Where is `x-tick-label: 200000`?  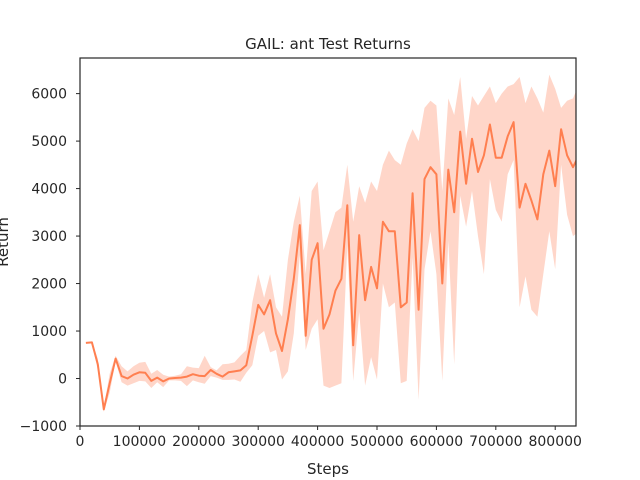 x-tick-label: 200000 is located at coordinates (198, 442).